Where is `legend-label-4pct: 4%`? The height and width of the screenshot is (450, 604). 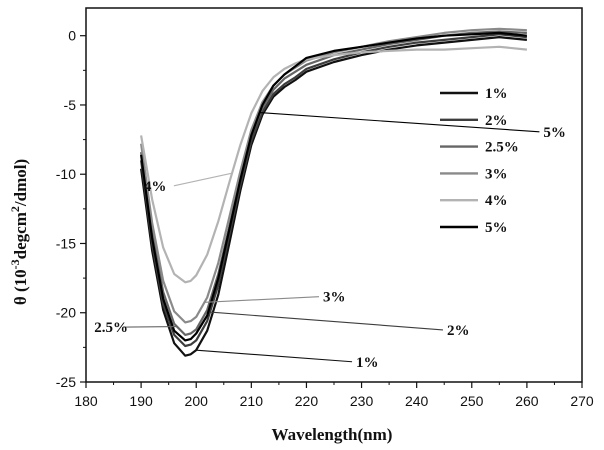 legend-label-4pct: 4% is located at coordinates (496, 201).